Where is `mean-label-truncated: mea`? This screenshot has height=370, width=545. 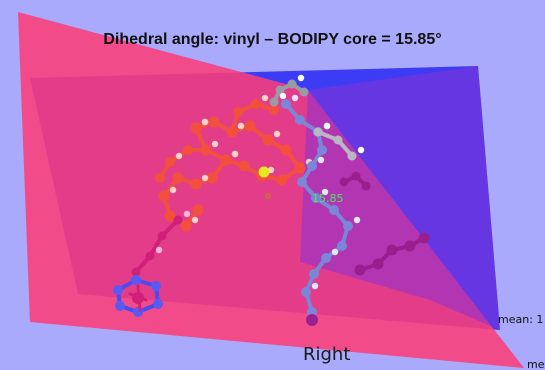
mean-label-truncated: mea is located at coordinates (536, 364).